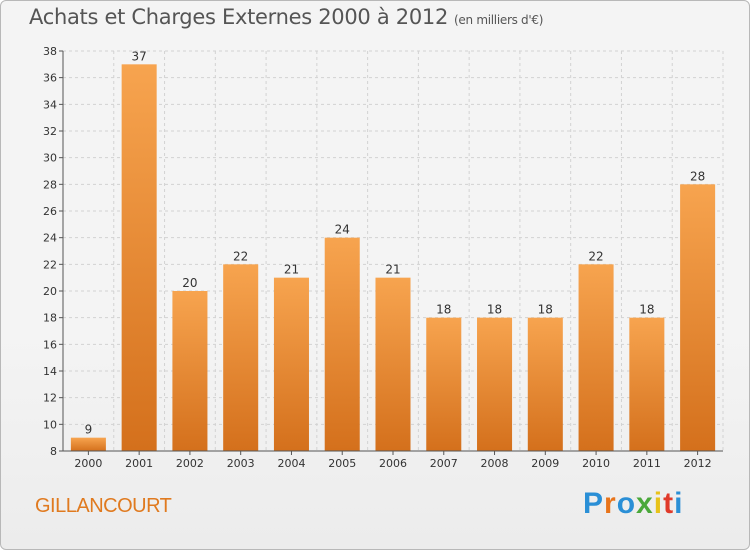 The width and height of the screenshot is (750, 550). What do you see at coordinates (596, 463) in the screenshot?
I see `x-tick-label: 2010` at bounding box center [596, 463].